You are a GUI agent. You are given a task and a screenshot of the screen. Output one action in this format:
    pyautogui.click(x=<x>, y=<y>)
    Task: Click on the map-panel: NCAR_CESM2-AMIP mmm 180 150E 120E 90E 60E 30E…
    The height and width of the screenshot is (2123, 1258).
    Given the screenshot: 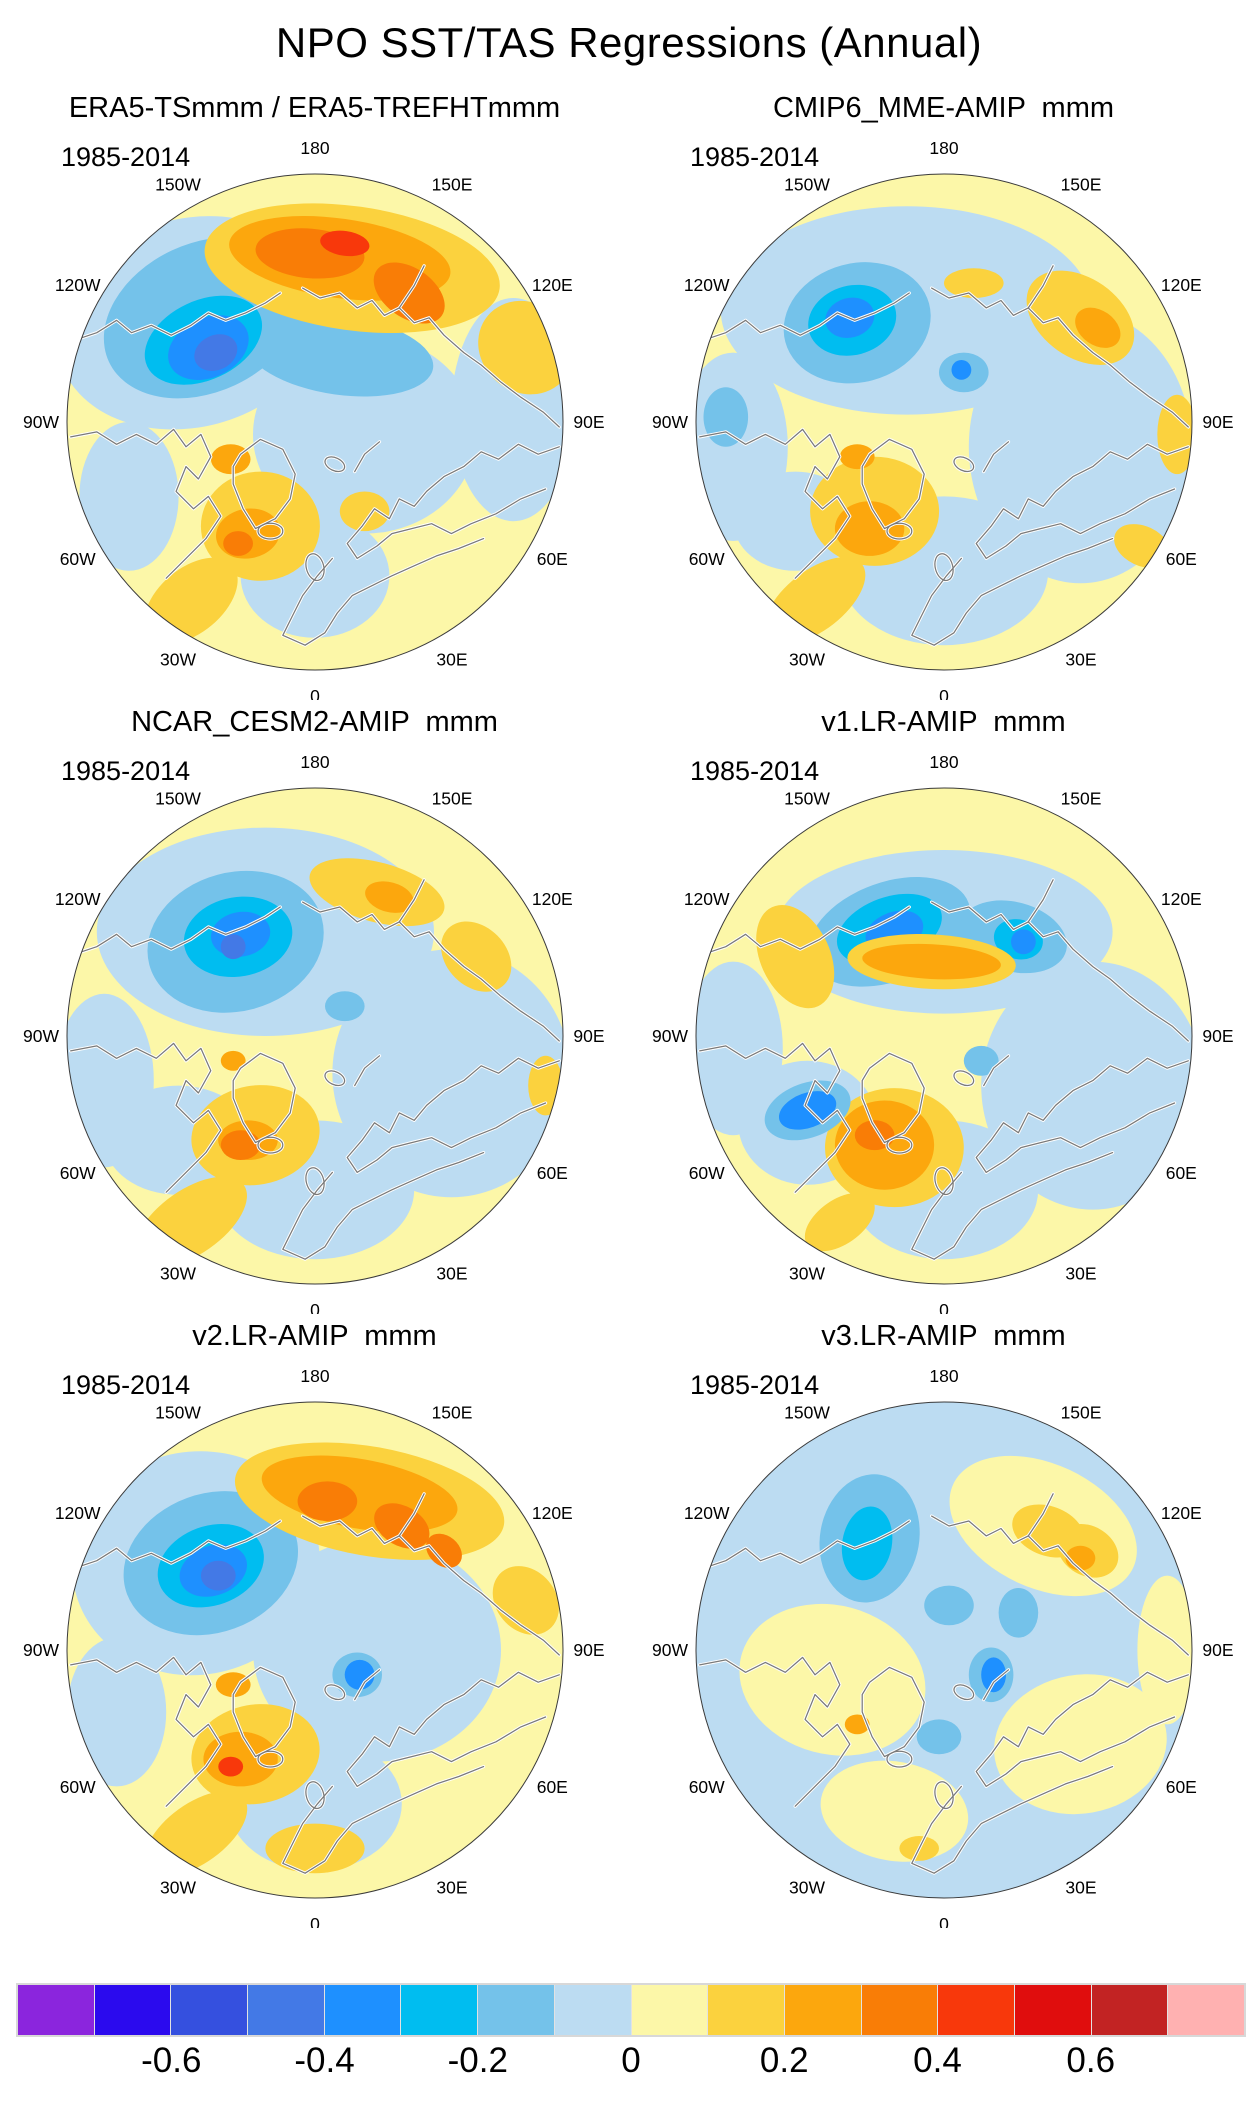 What is the action you would take?
    pyautogui.click(x=314, y=1007)
    